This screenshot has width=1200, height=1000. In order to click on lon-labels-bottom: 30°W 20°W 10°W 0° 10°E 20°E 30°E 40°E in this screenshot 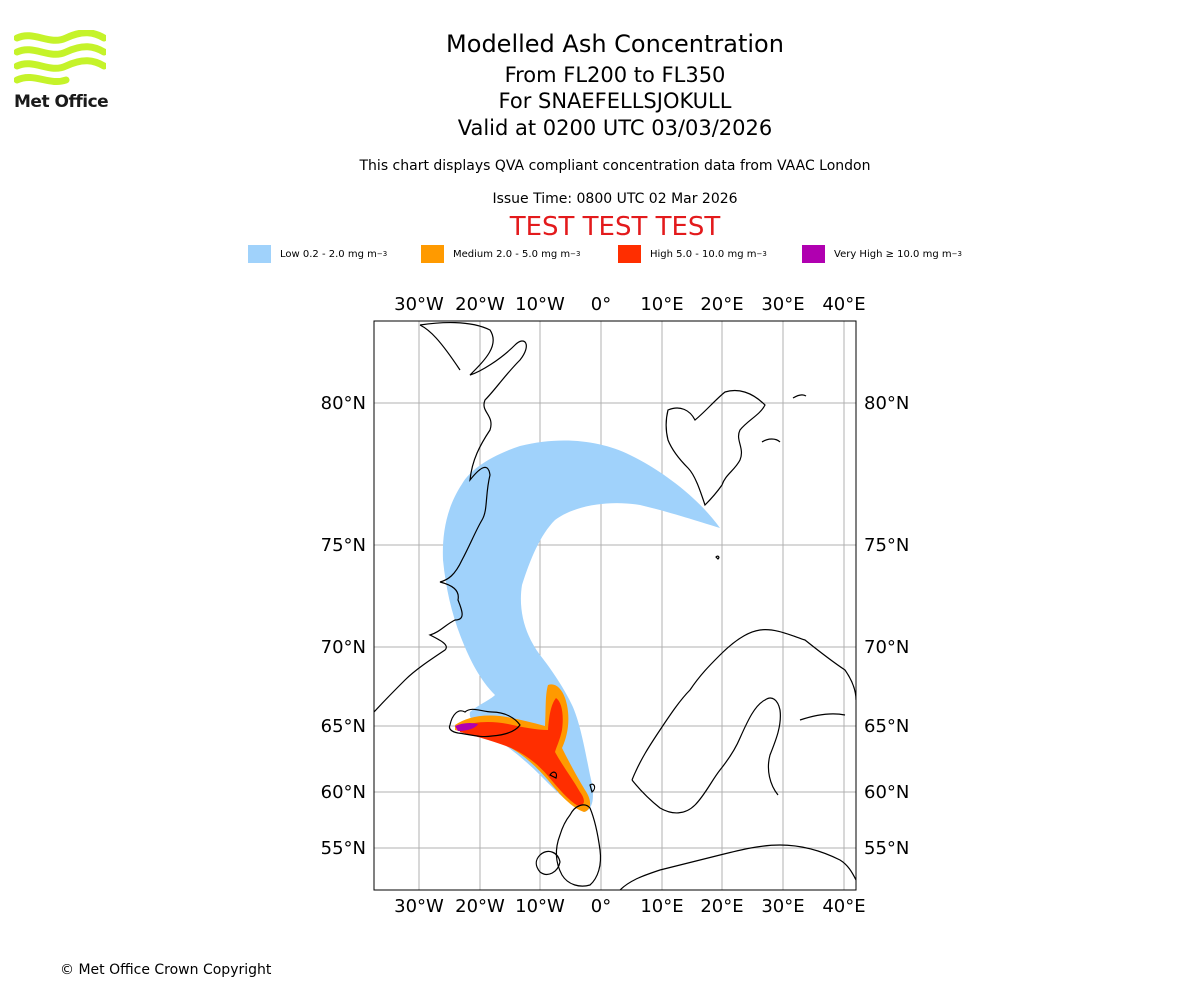, I will do `click(629, 906)`.